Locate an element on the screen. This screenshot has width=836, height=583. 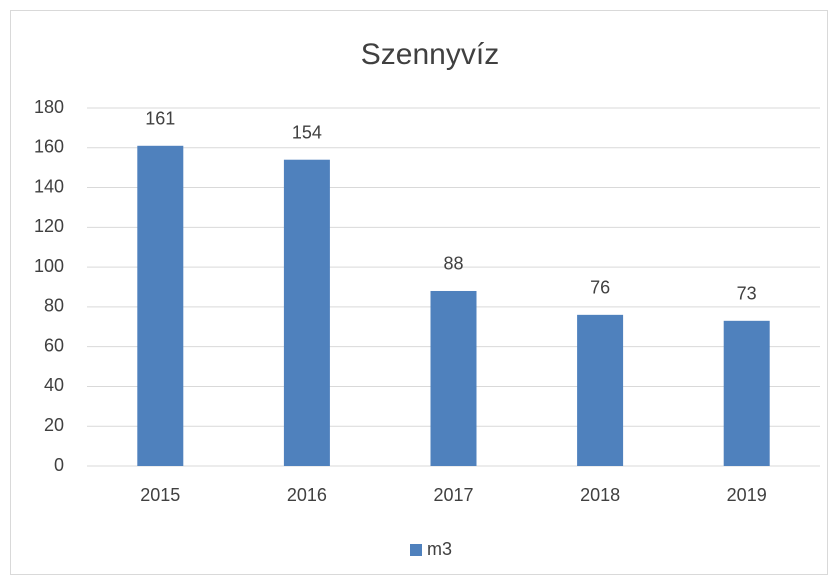
legend-swatch is located at coordinates (416, 550).